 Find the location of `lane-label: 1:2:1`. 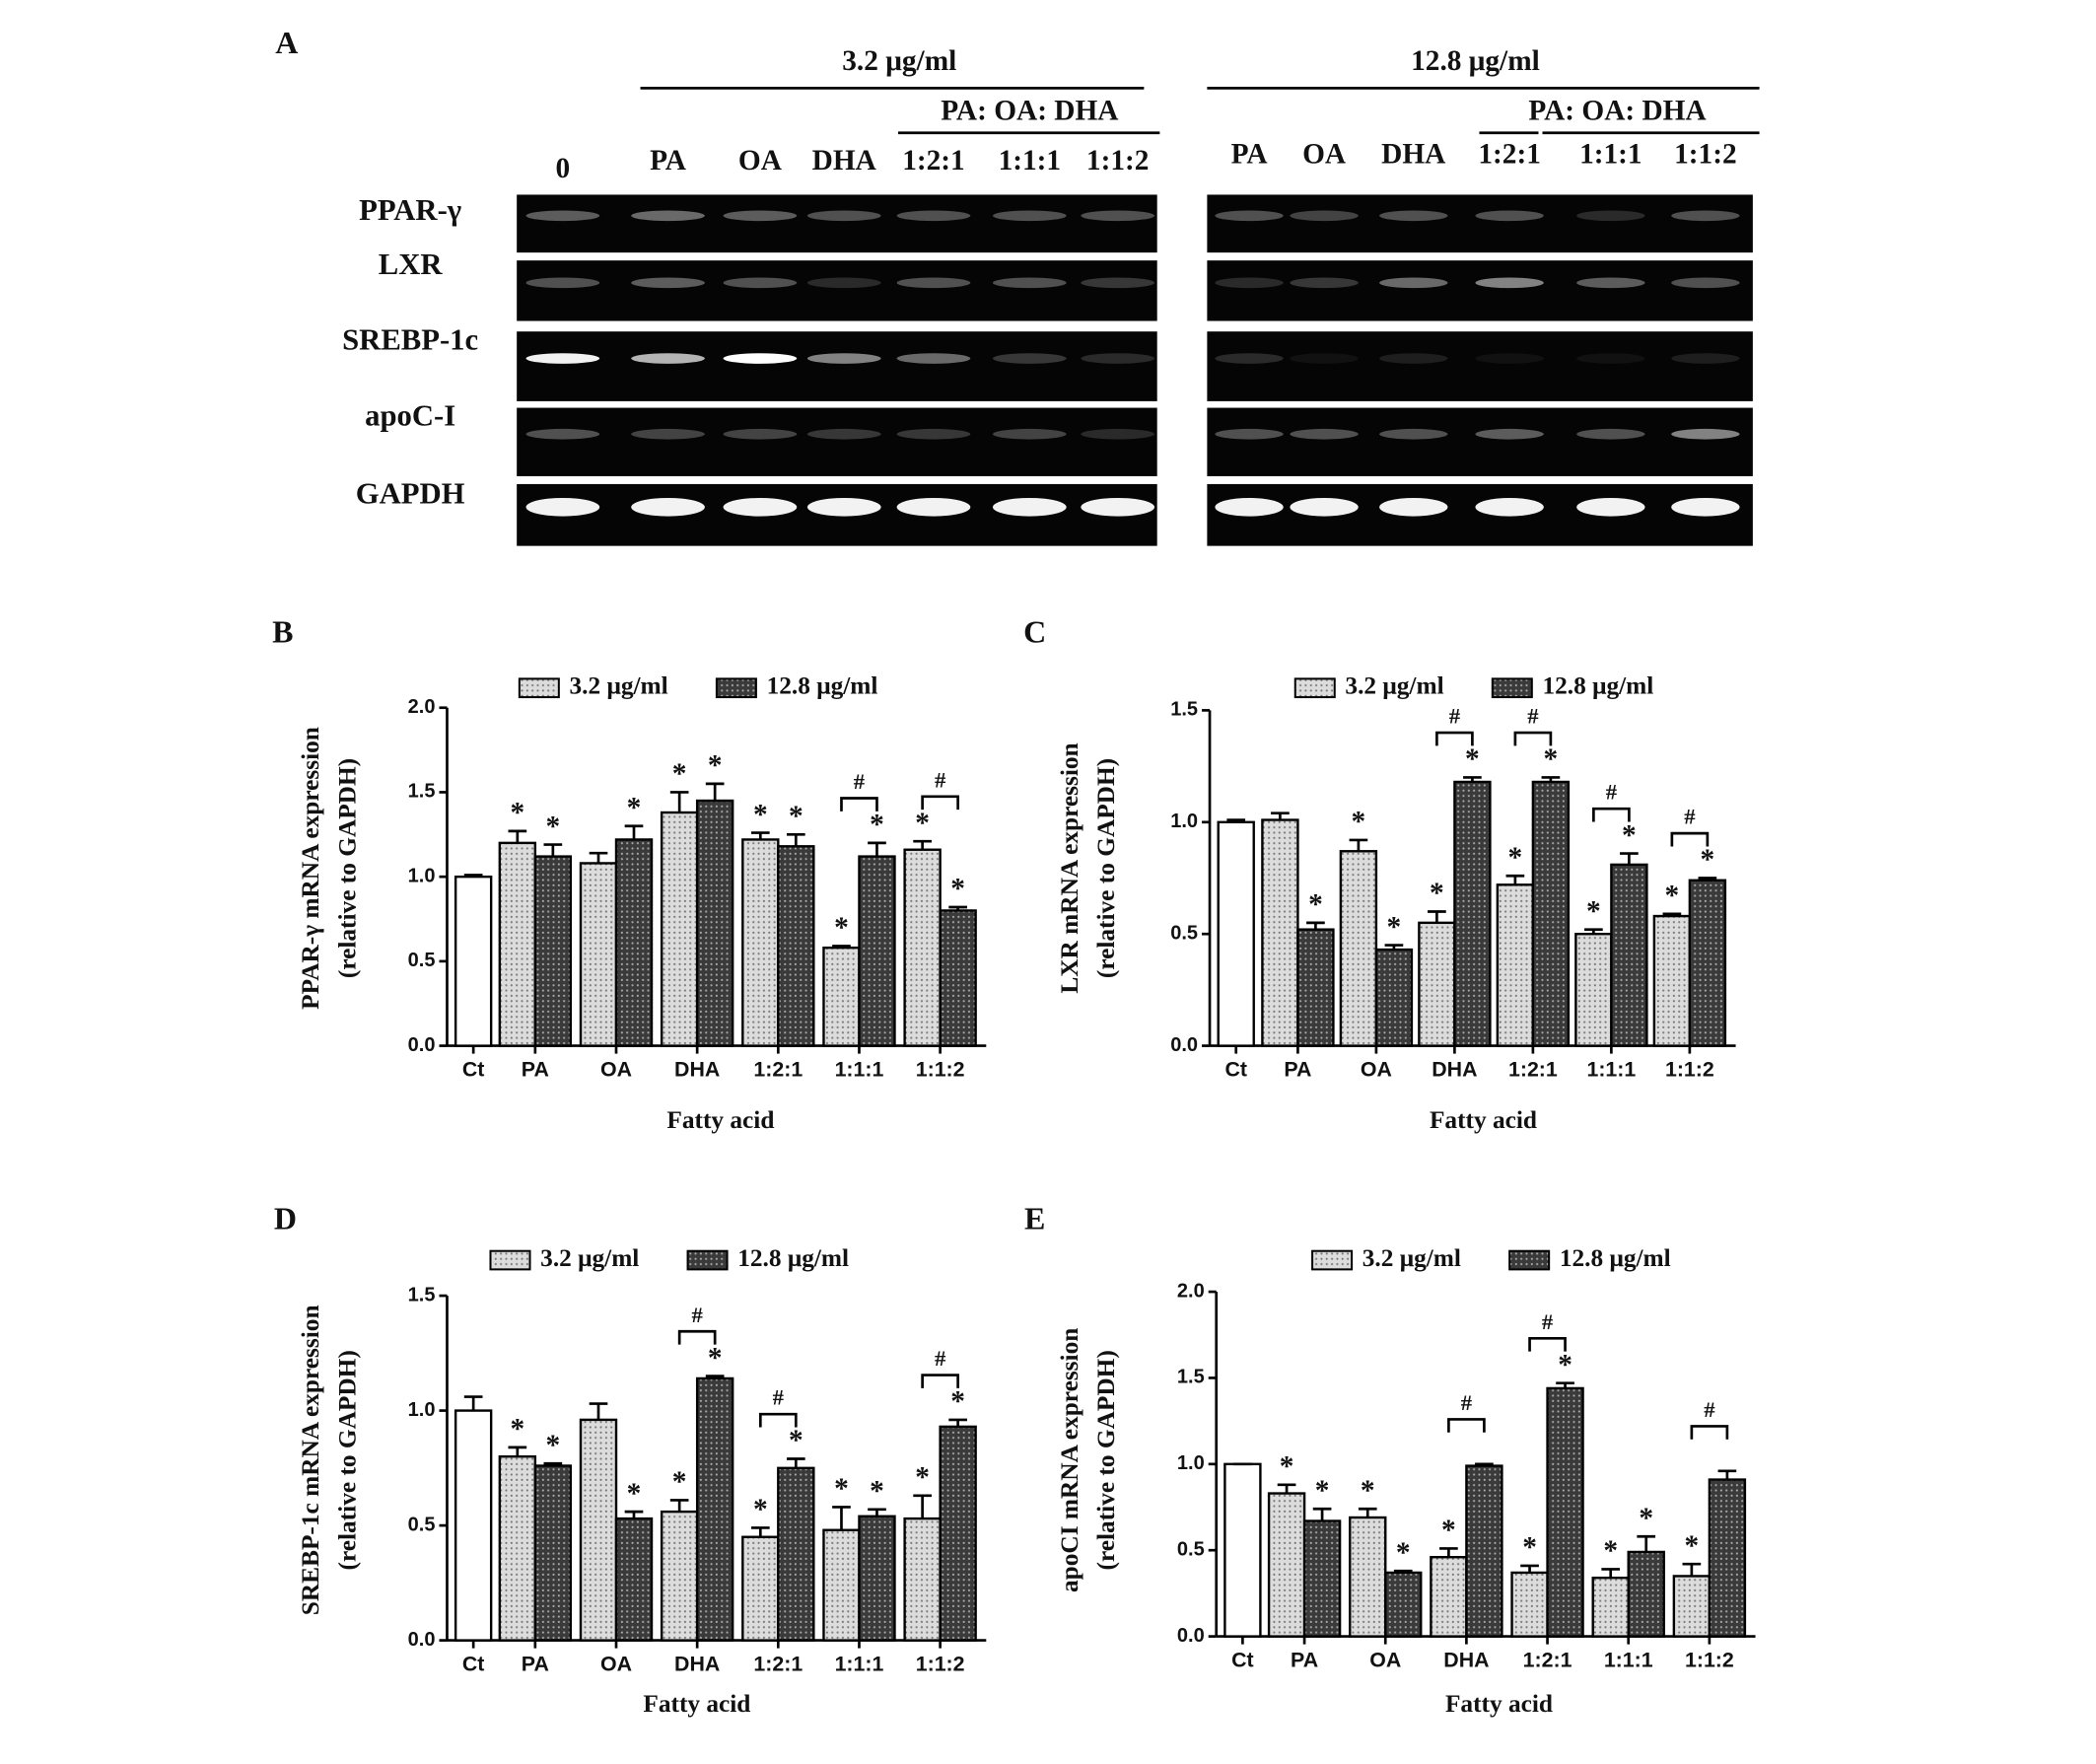

lane-label: 1:2:1 is located at coordinates (933, 161).